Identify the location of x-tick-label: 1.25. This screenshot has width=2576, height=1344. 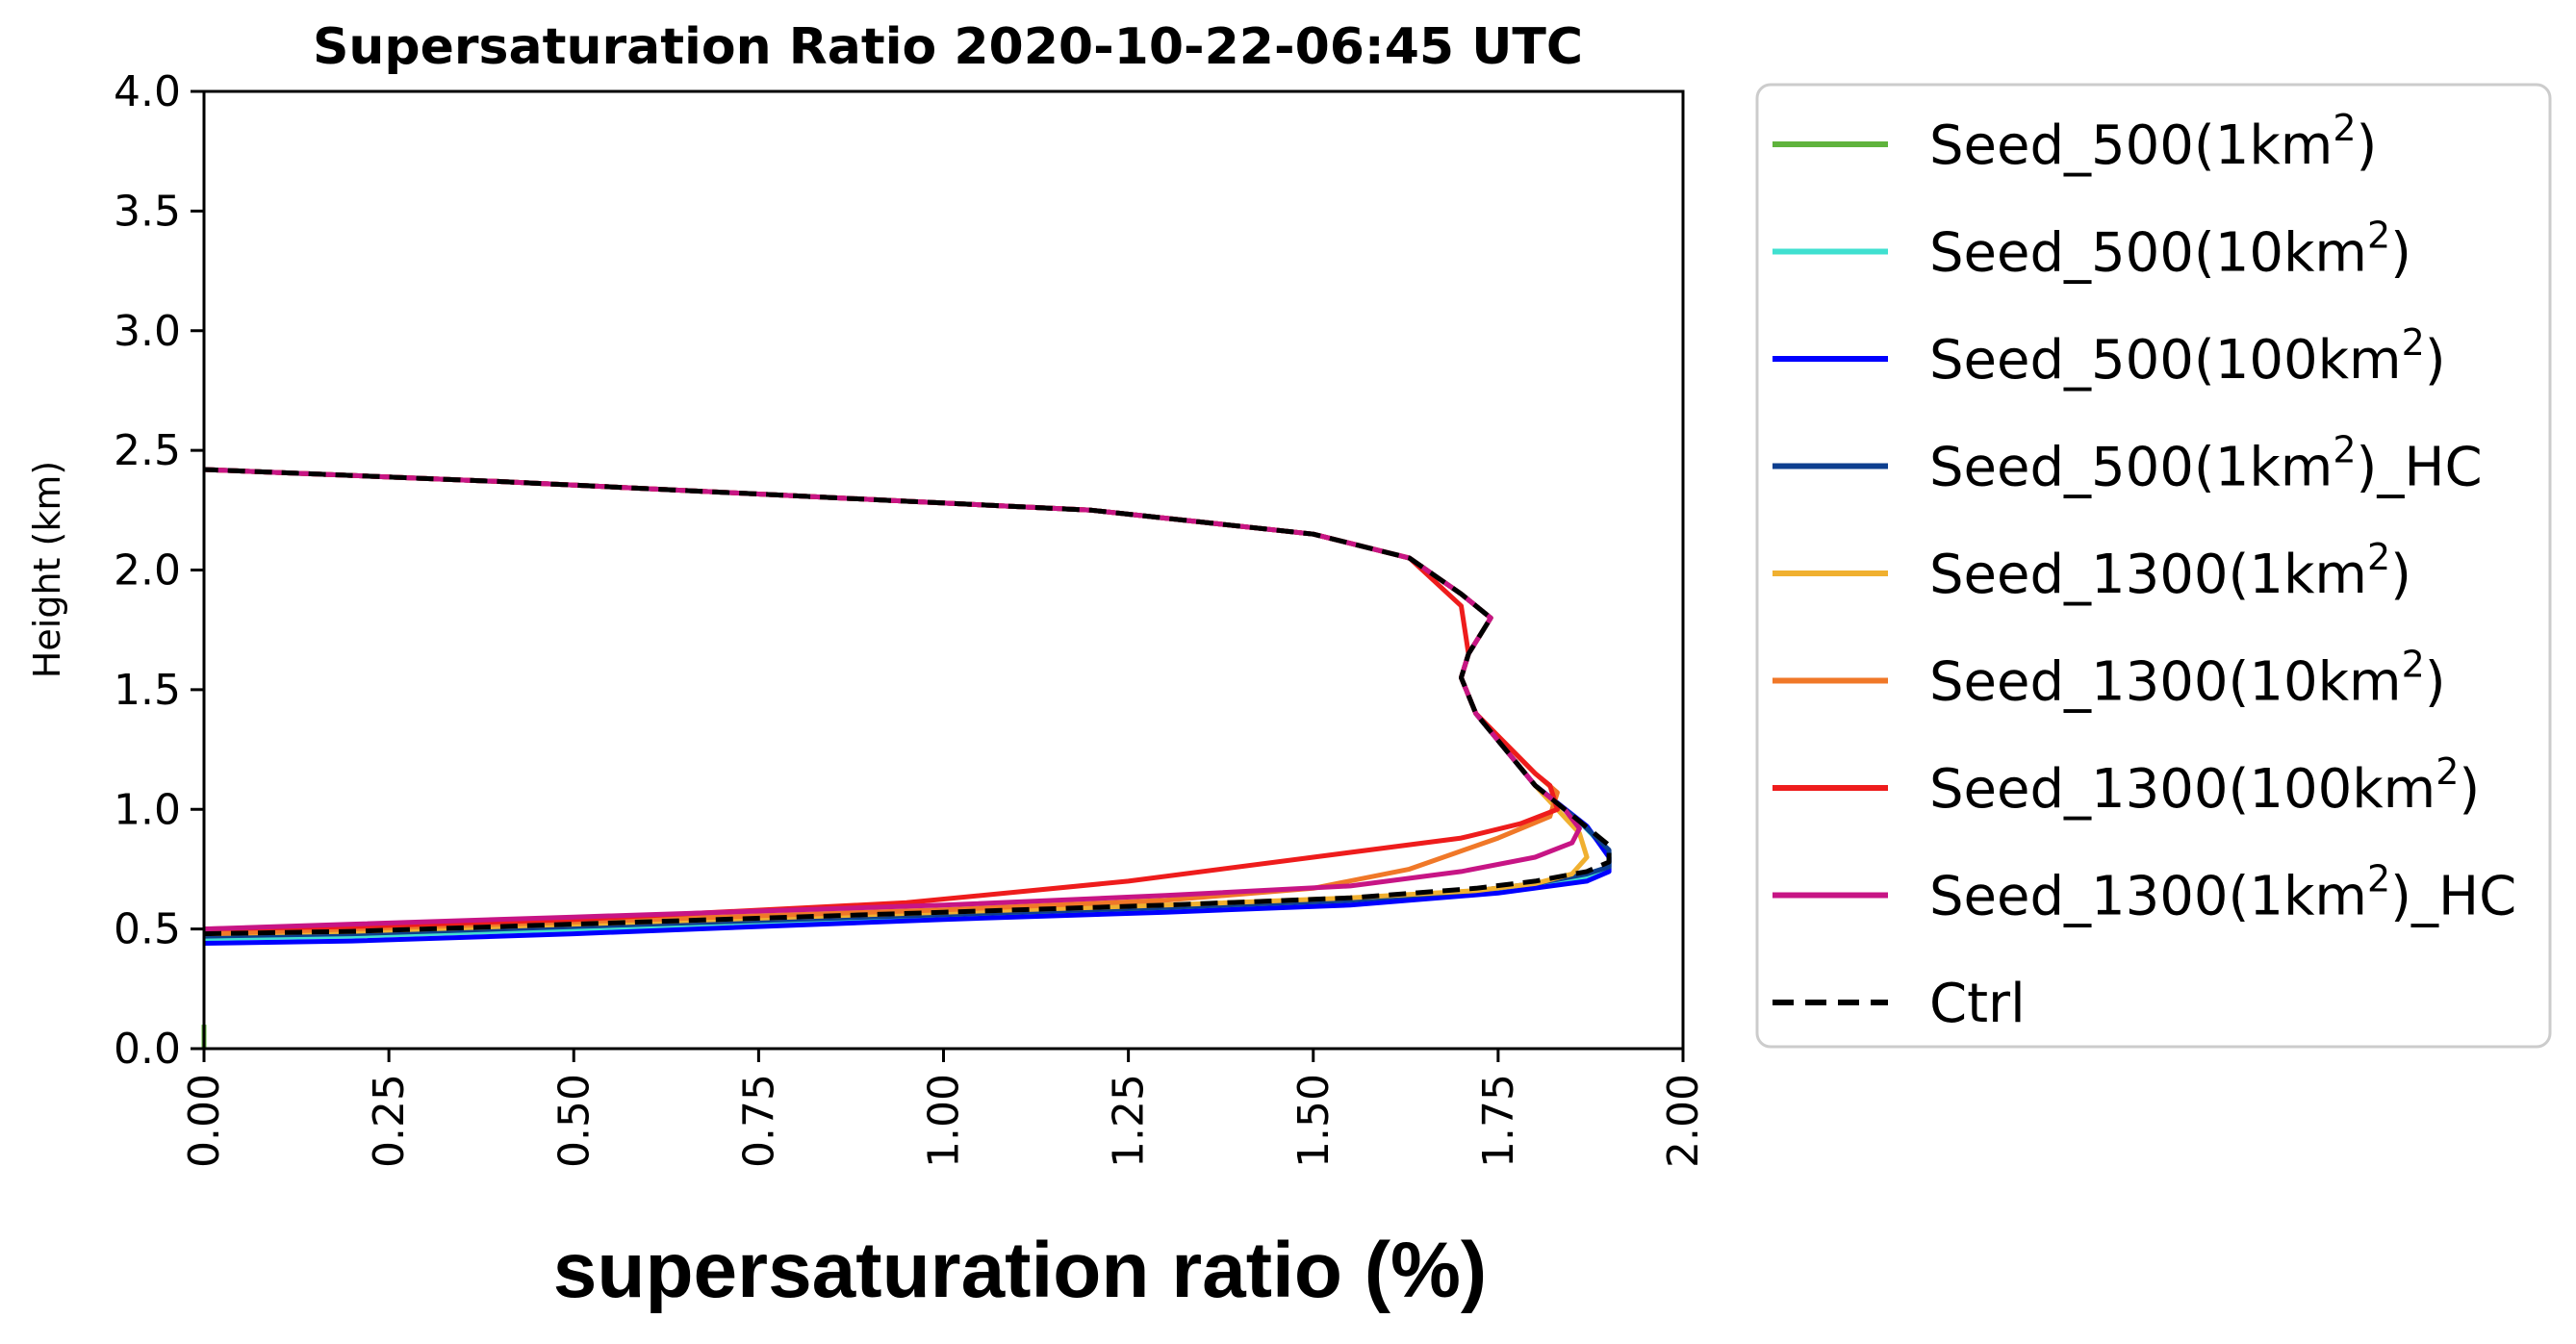
(1129, 1121).